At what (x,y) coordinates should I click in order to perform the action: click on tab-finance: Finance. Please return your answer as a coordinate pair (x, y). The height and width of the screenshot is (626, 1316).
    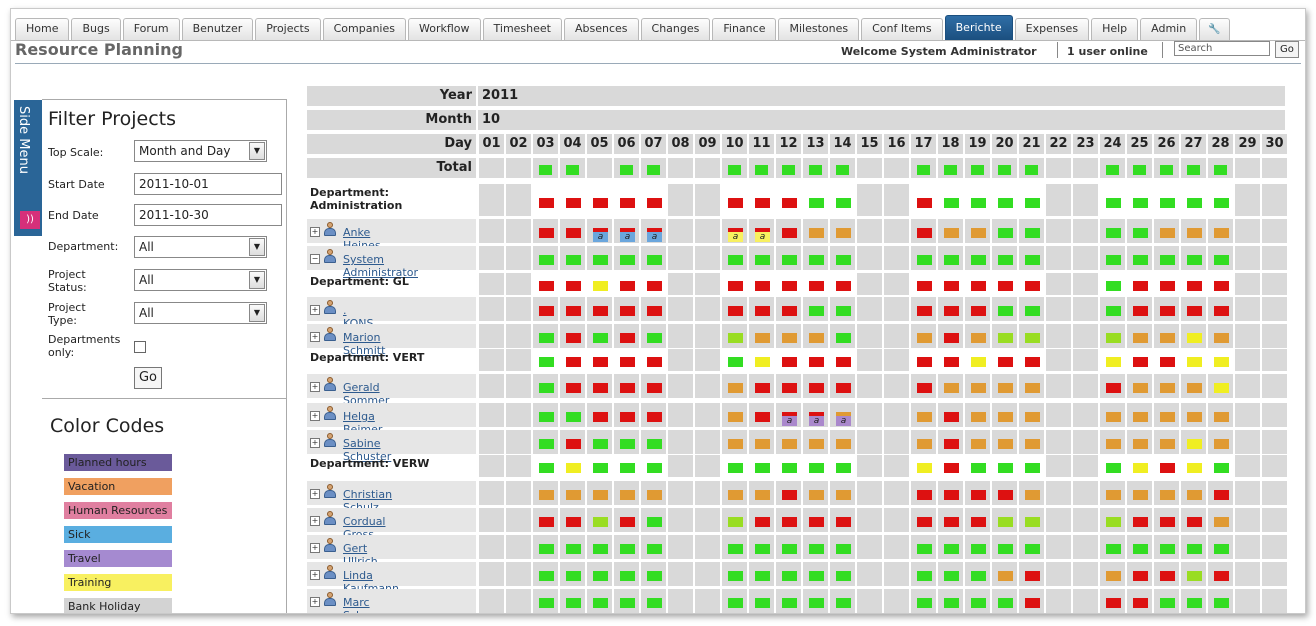
    Looking at the image, I should click on (744, 29).